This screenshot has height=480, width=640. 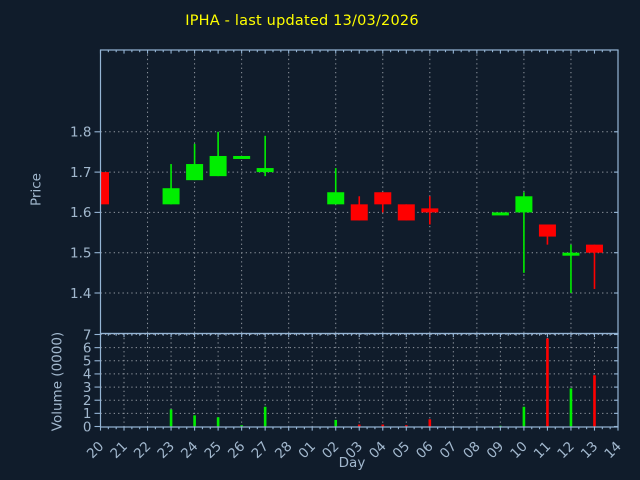 I want to click on price-tick-label: 1.7, so click(x=80, y=173).